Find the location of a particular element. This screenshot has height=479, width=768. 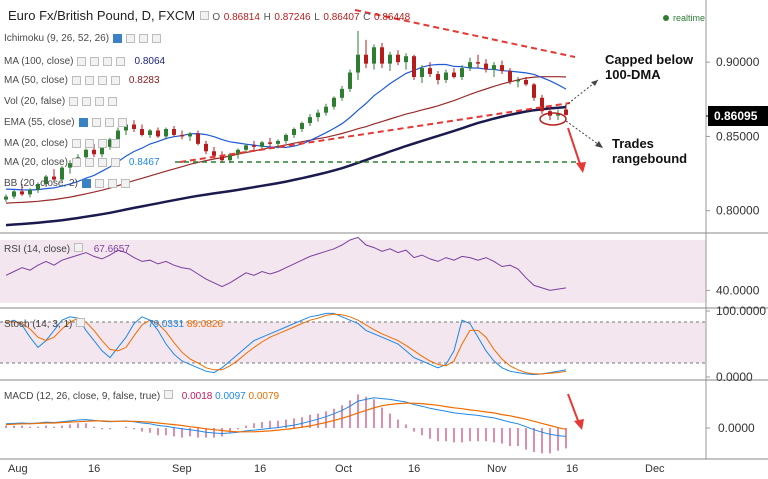

indicator-legend-row: Ichimoku (9, 26, 52, 26) is located at coordinates (83, 38).